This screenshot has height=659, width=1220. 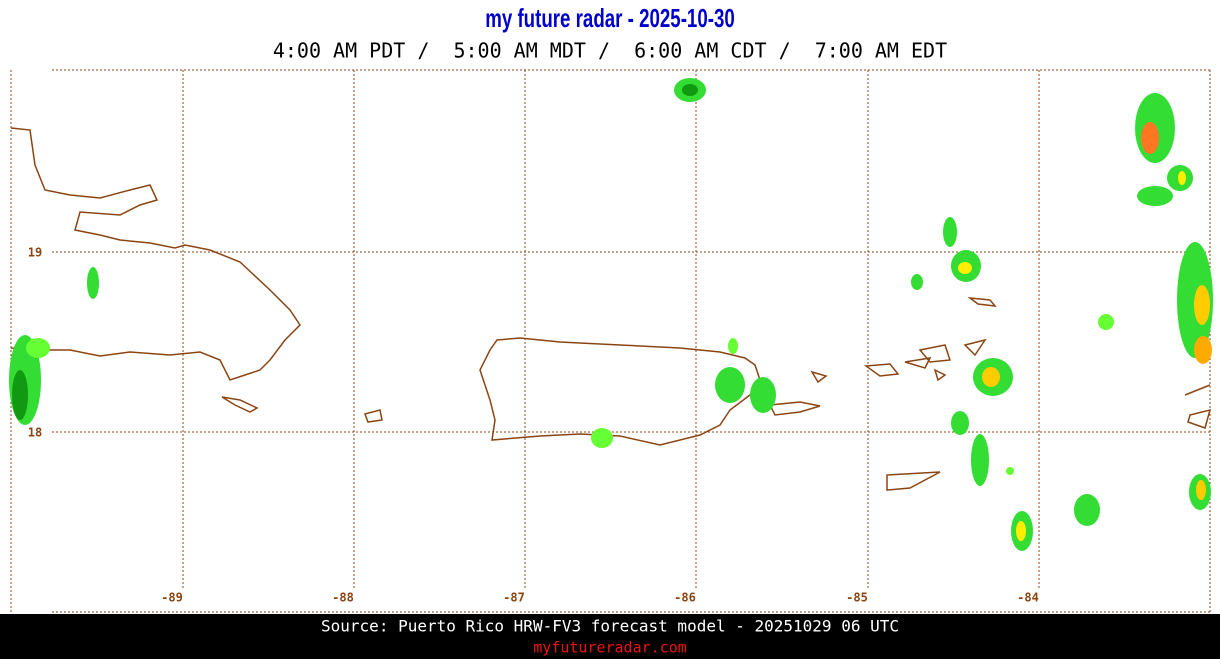 What do you see at coordinates (610, 18) in the screenshot?
I see `title: my future radar - 2025-10-30` at bounding box center [610, 18].